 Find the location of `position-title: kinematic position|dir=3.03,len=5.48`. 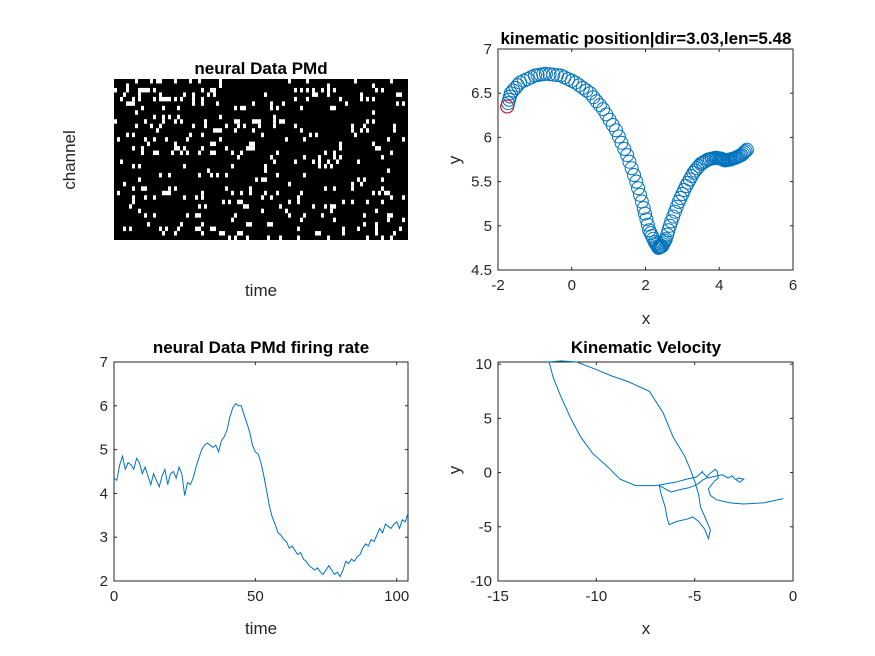

position-title: kinematic position|dir=3.03,len=5.48 is located at coordinates (645, 38).